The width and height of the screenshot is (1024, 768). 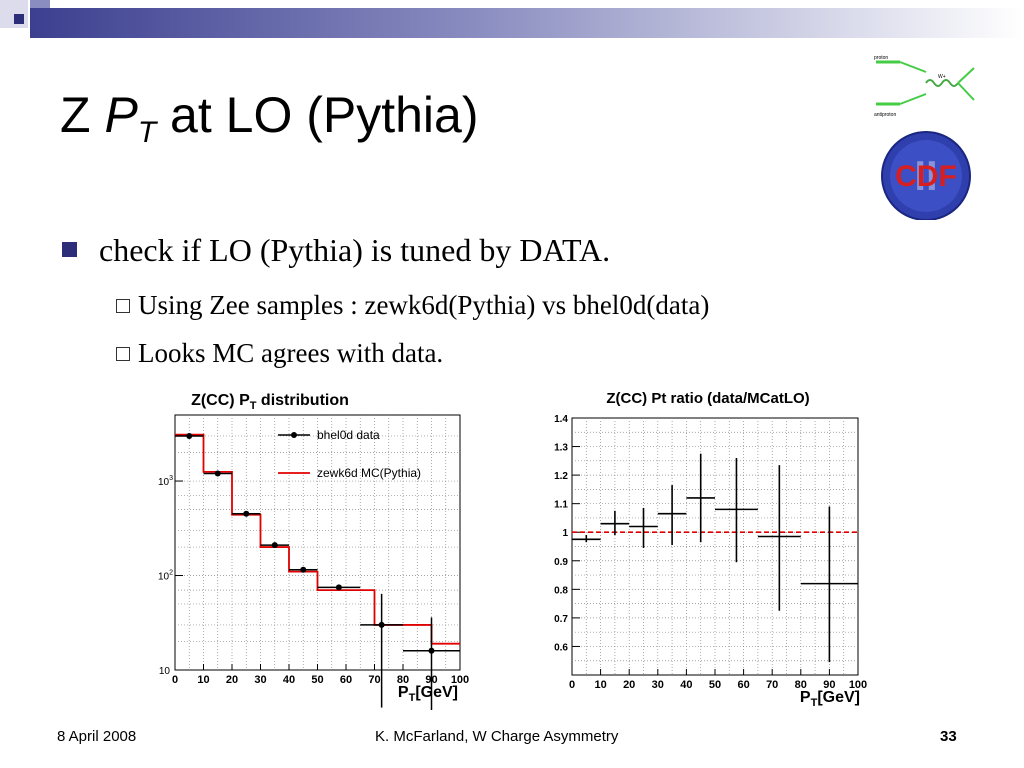 What do you see at coordinates (69, 249) in the screenshot?
I see `square-bullet-icon` at bounding box center [69, 249].